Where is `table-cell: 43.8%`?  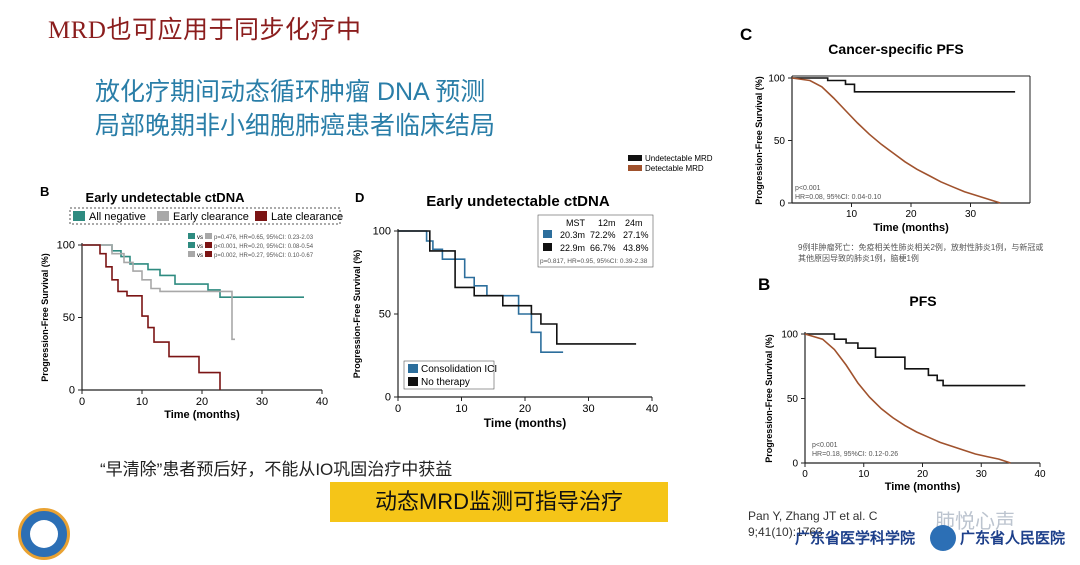 table-cell: 43.8% is located at coordinates (636, 248).